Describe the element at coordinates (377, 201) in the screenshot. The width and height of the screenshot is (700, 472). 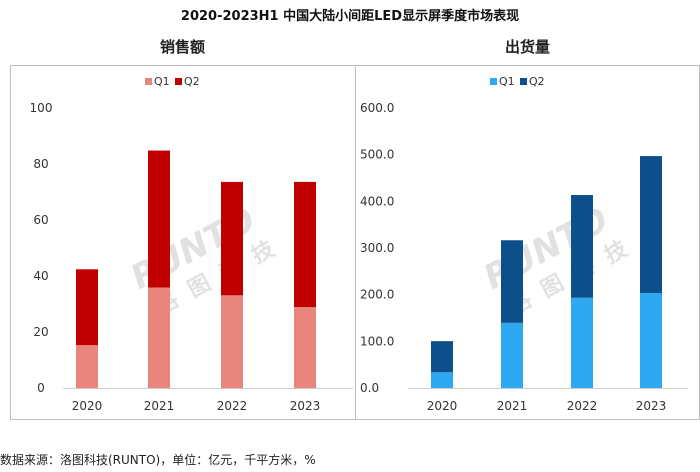
I see `y-tick-label: 400.0` at that location.